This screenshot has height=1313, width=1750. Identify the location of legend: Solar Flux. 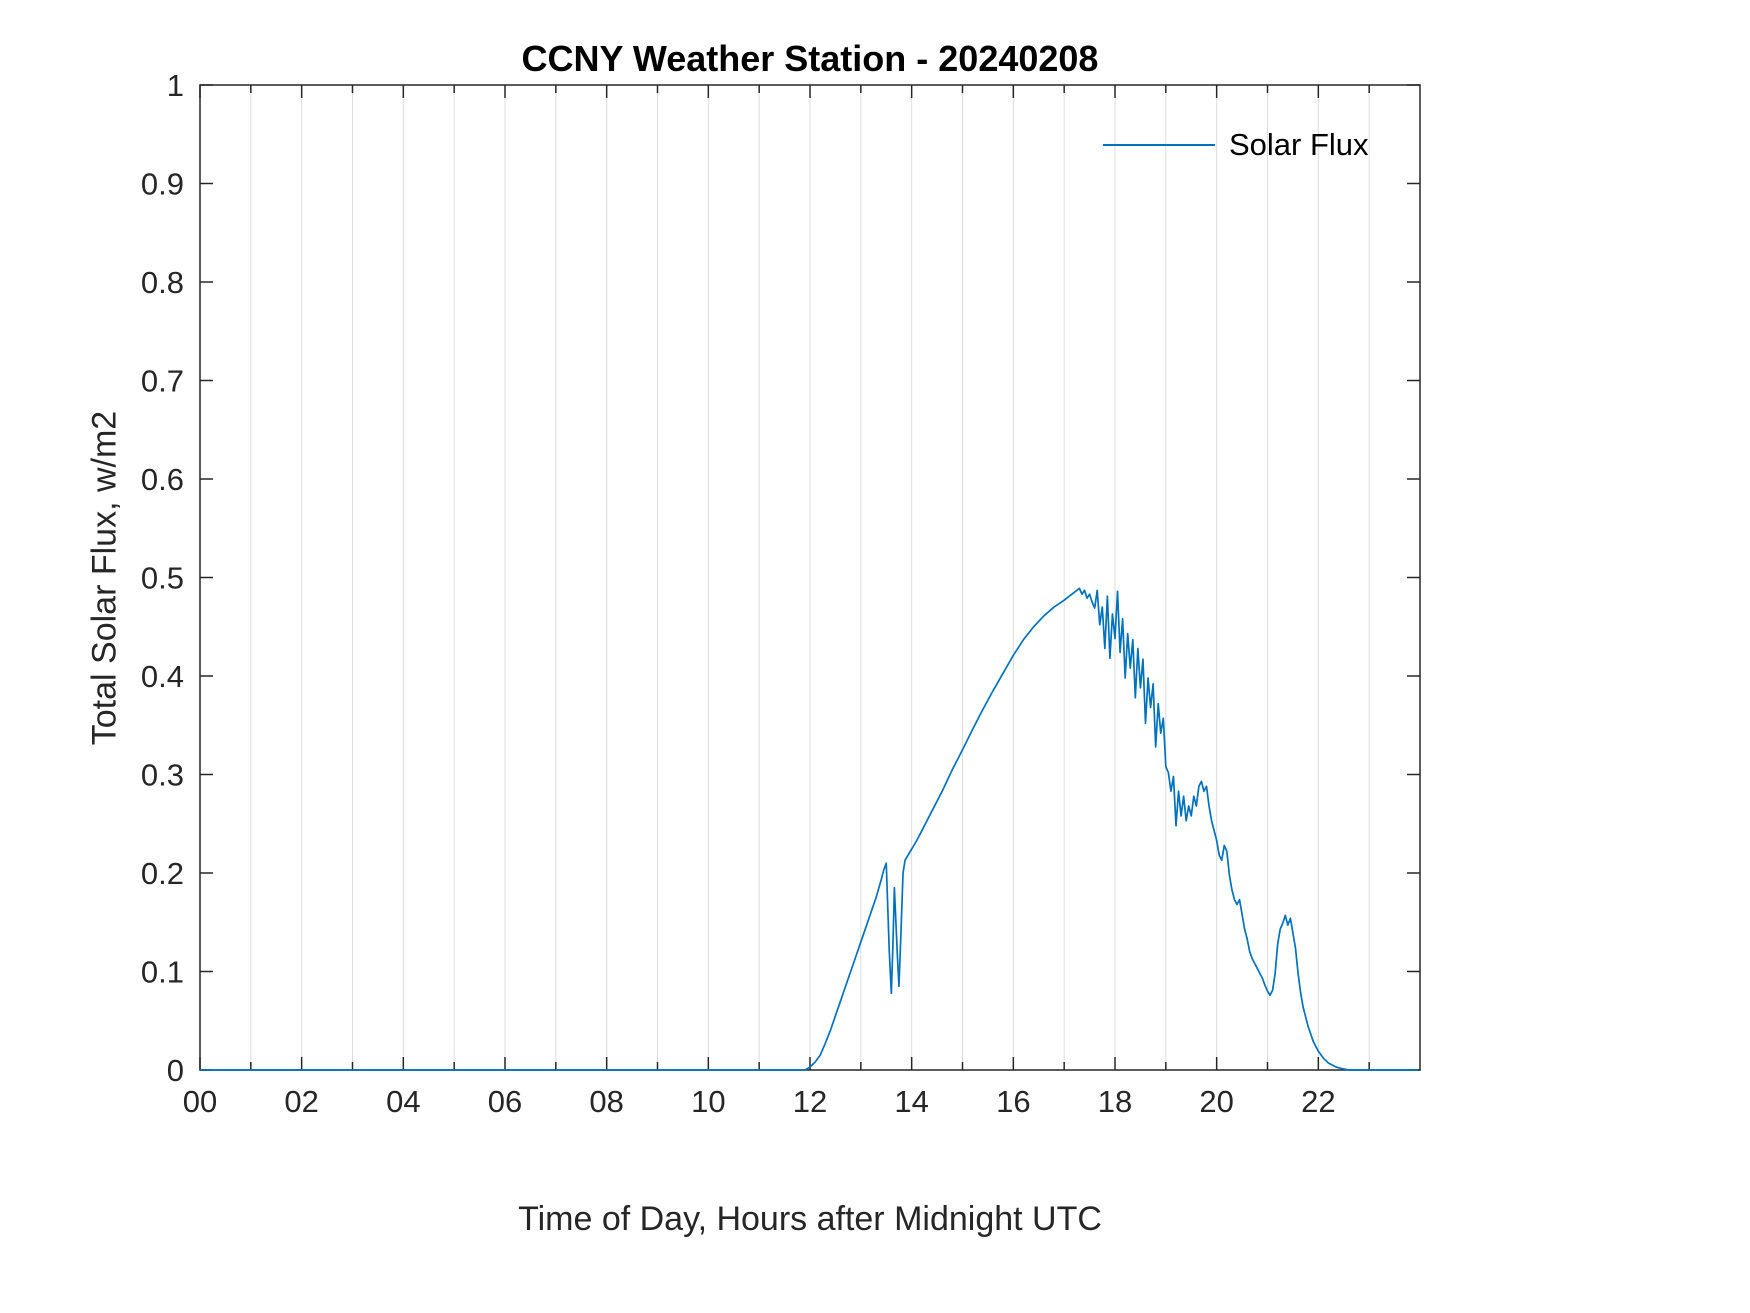
(1236, 145).